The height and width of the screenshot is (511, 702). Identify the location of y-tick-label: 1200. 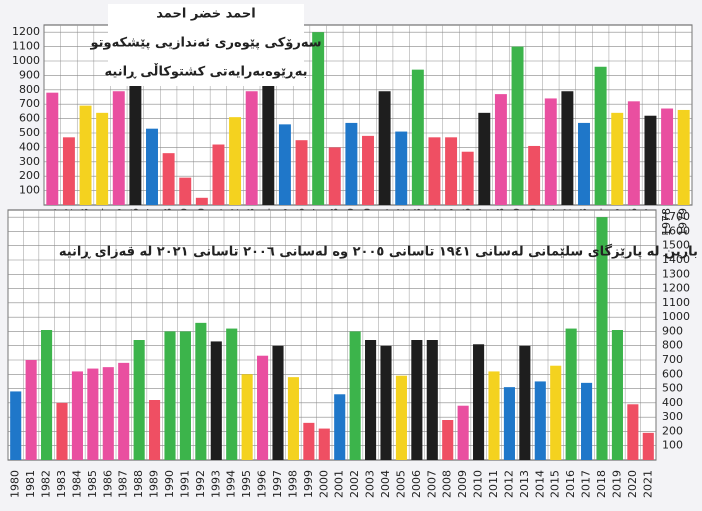
(26, 31).